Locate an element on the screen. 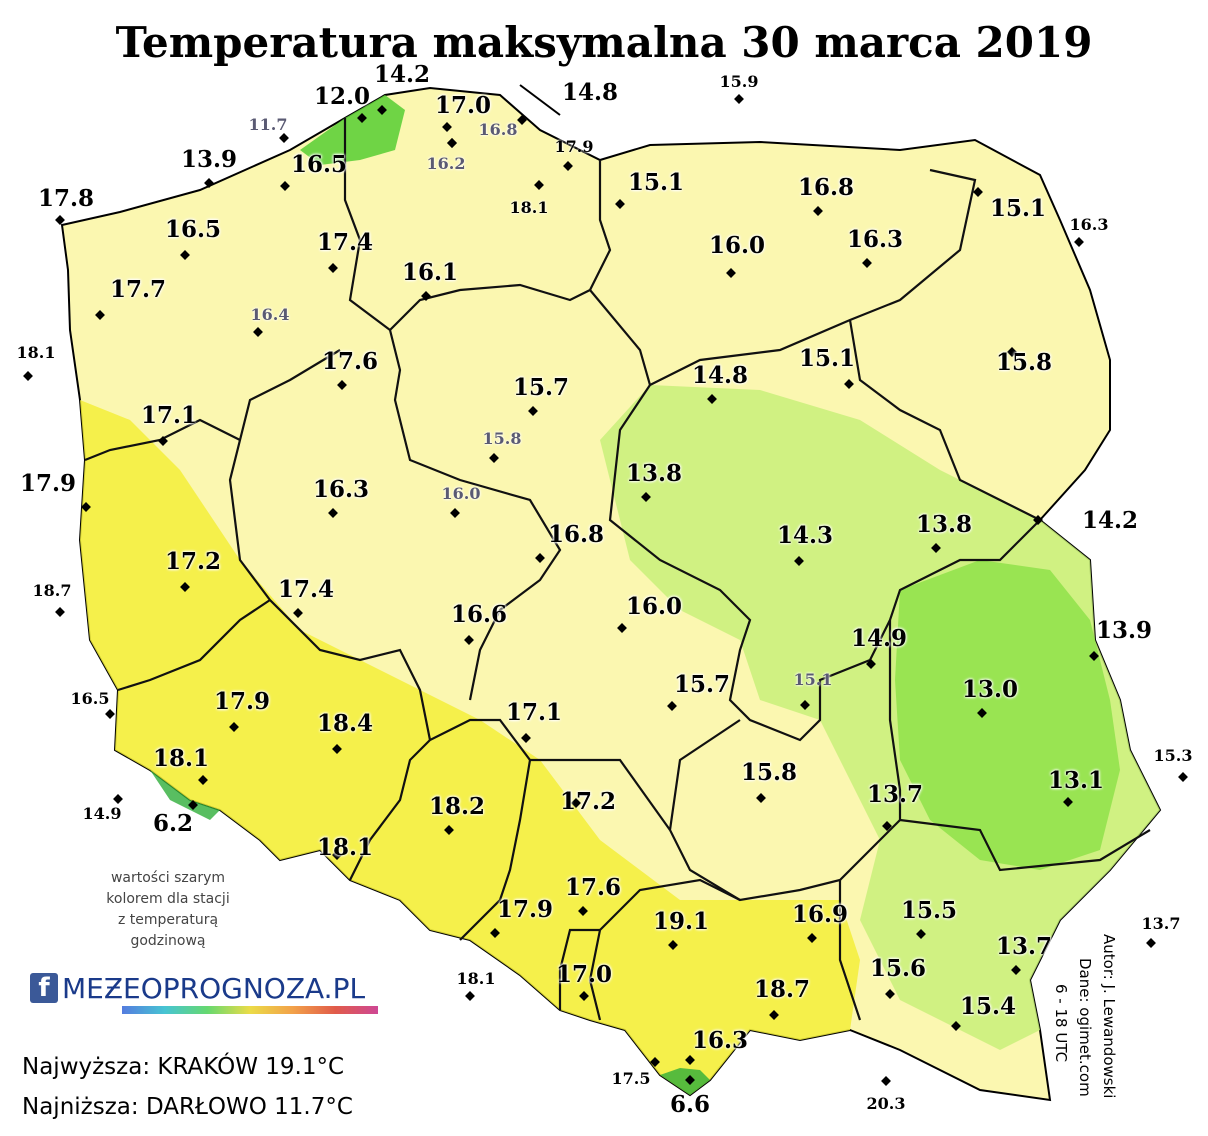 The image size is (1208, 1136). meteoprognoza-logo: f MEƵEOPROGNOZA.PL is located at coordinates (197, 988).